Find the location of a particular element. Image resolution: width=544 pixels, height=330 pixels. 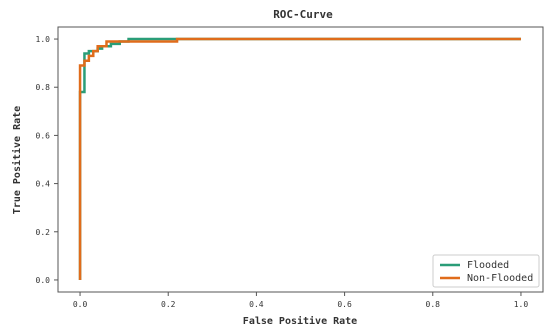

x-axis: 0.0 0.2 0.4 0.6 0.8 1.0 is located at coordinates (301, 300).